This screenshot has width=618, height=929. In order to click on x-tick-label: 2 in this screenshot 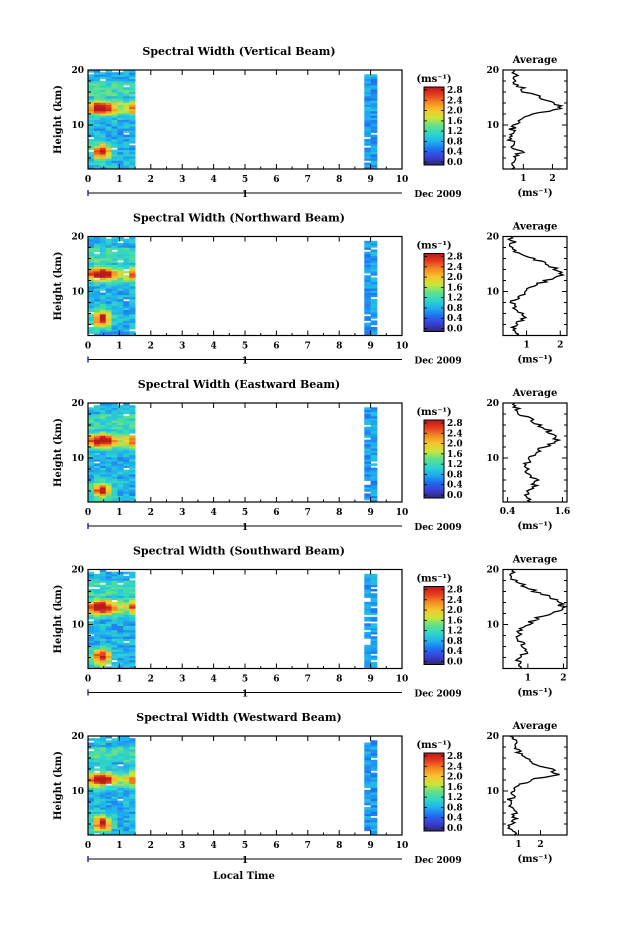, I will do `click(151, 513)`.